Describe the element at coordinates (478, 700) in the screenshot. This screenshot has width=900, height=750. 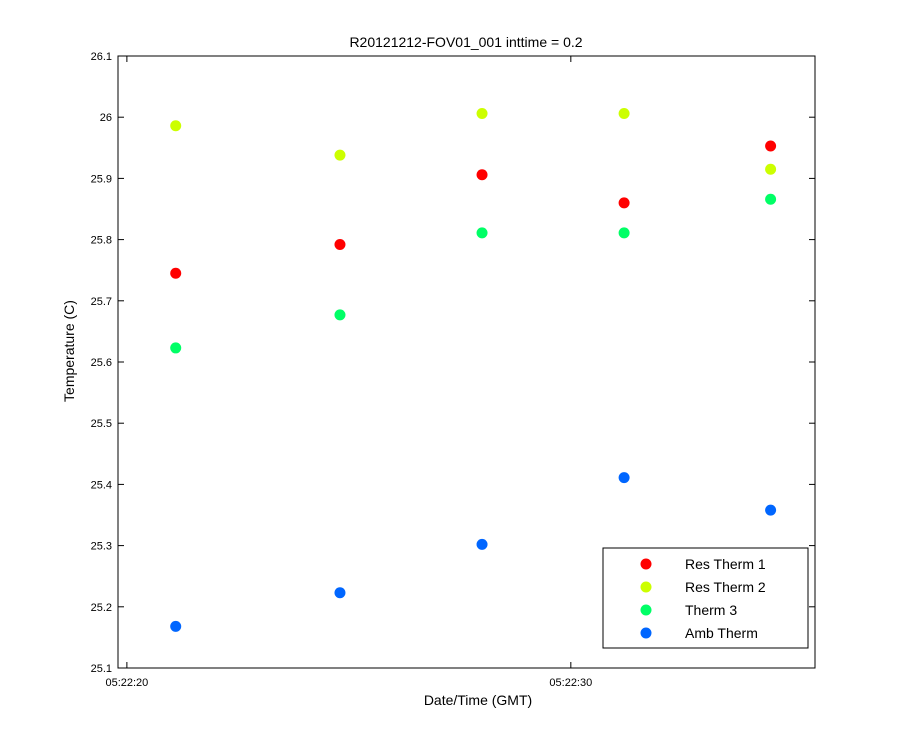
I see `x-axis-title: Date/Time (GMT)` at that location.